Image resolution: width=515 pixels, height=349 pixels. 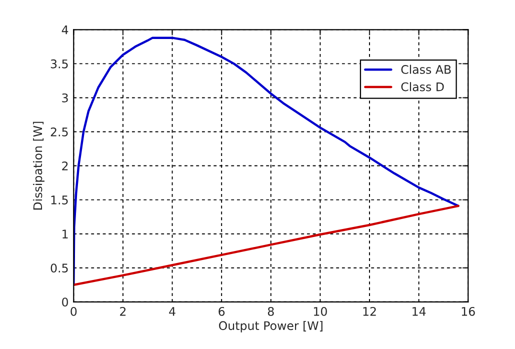 I want to click on x-tick-label: 14, so click(x=419, y=311).